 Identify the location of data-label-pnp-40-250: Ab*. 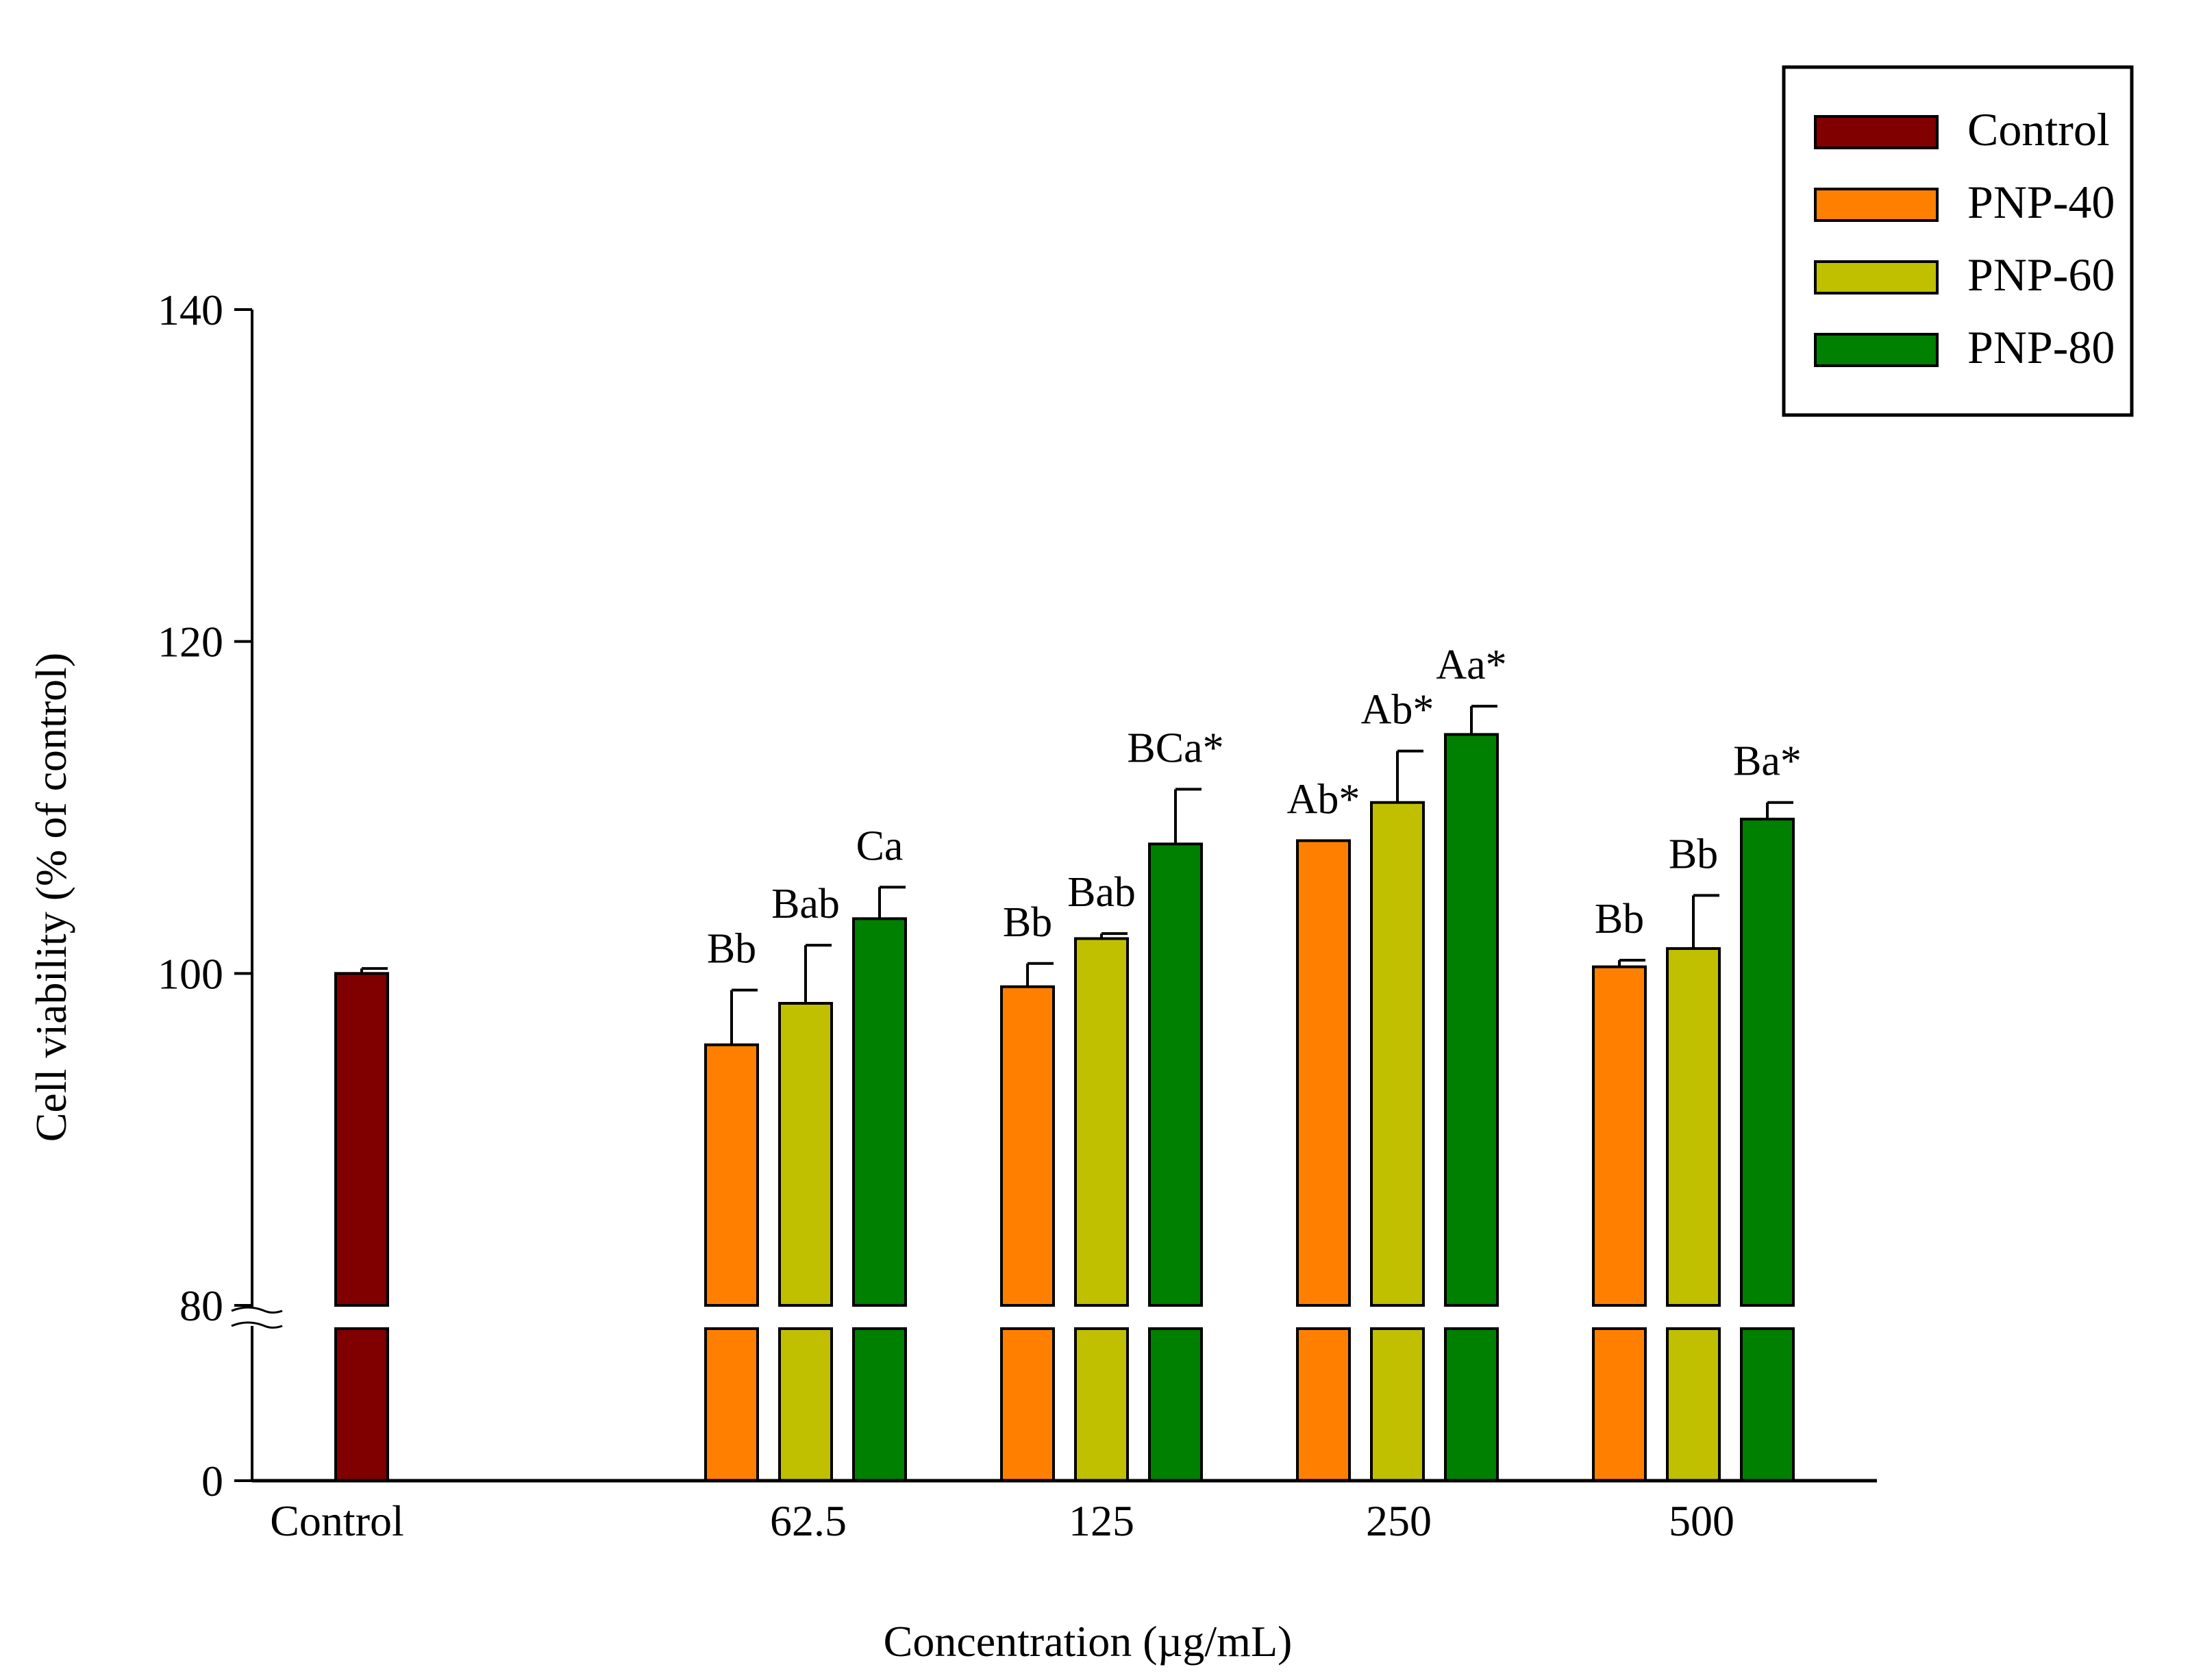
(1323, 799).